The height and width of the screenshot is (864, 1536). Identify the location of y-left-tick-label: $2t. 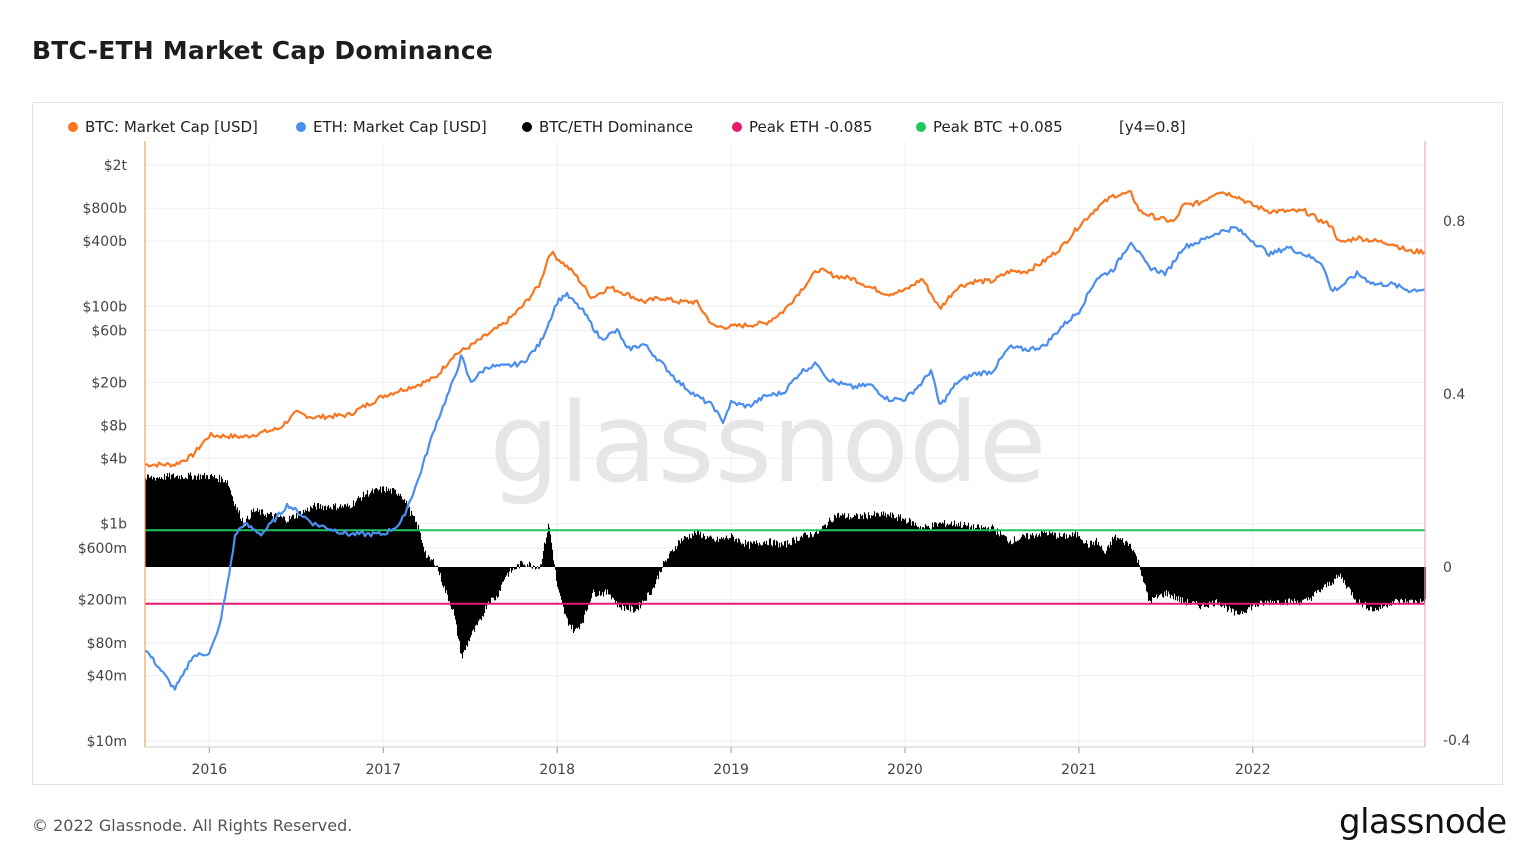
(116, 166).